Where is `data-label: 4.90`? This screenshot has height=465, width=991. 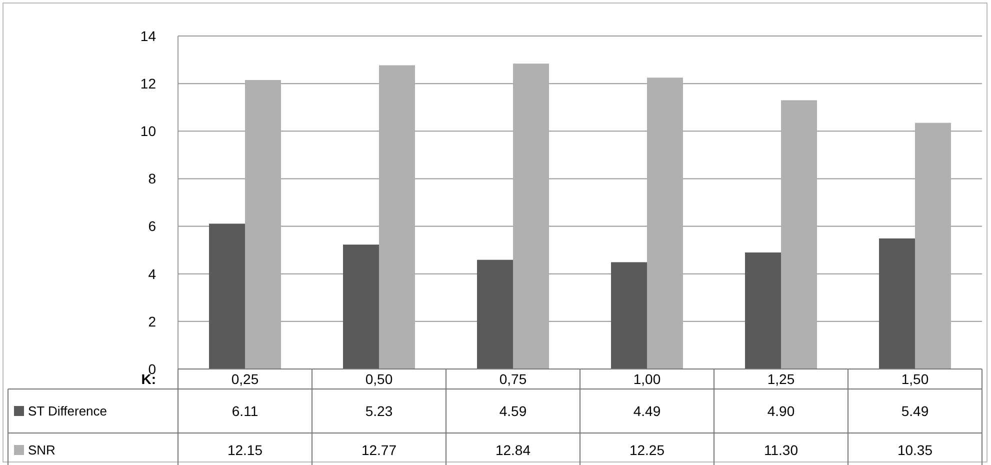
data-label: 4.90 is located at coordinates (781, 410).